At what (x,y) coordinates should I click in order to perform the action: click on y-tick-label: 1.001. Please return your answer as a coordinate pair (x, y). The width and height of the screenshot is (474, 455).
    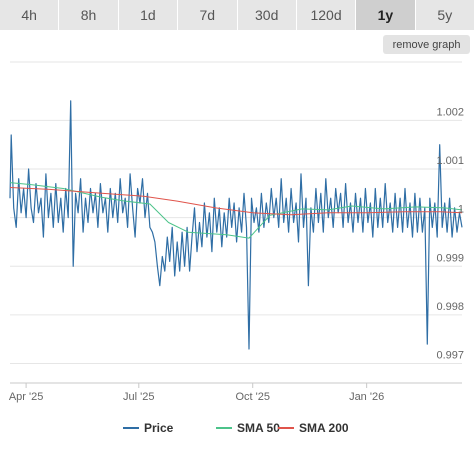
    Looking at the image, I should click on (450, 161).